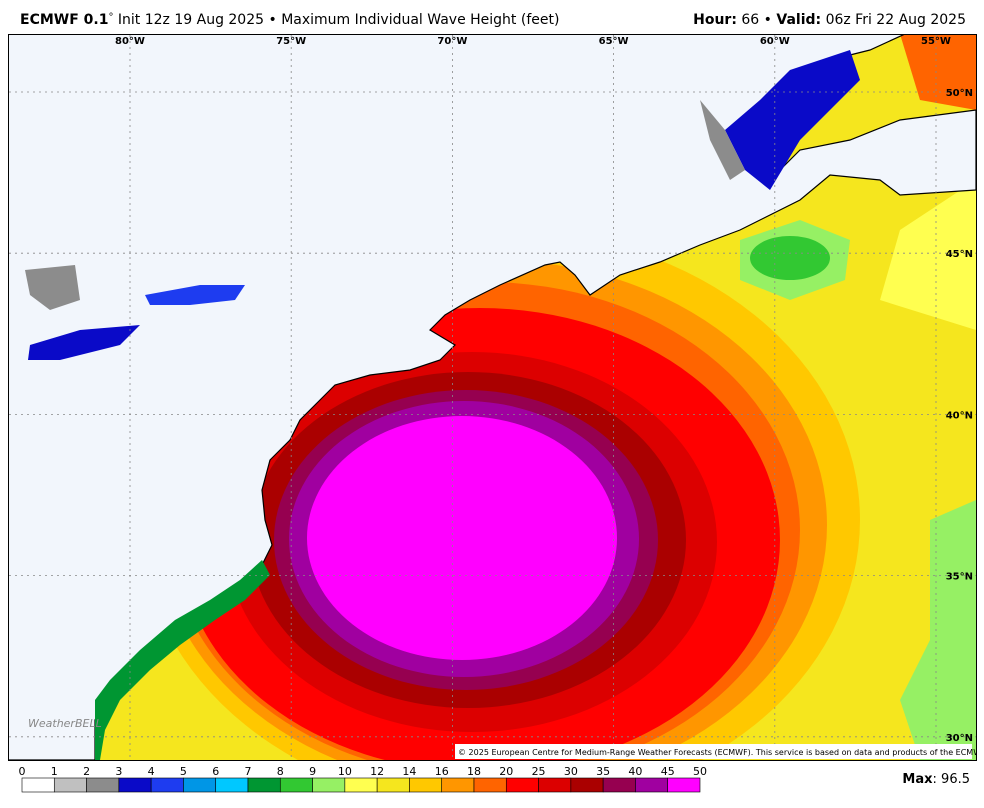 The image size is (984, 808). I want to click on colorbar-label: 35, so click(603, 771).